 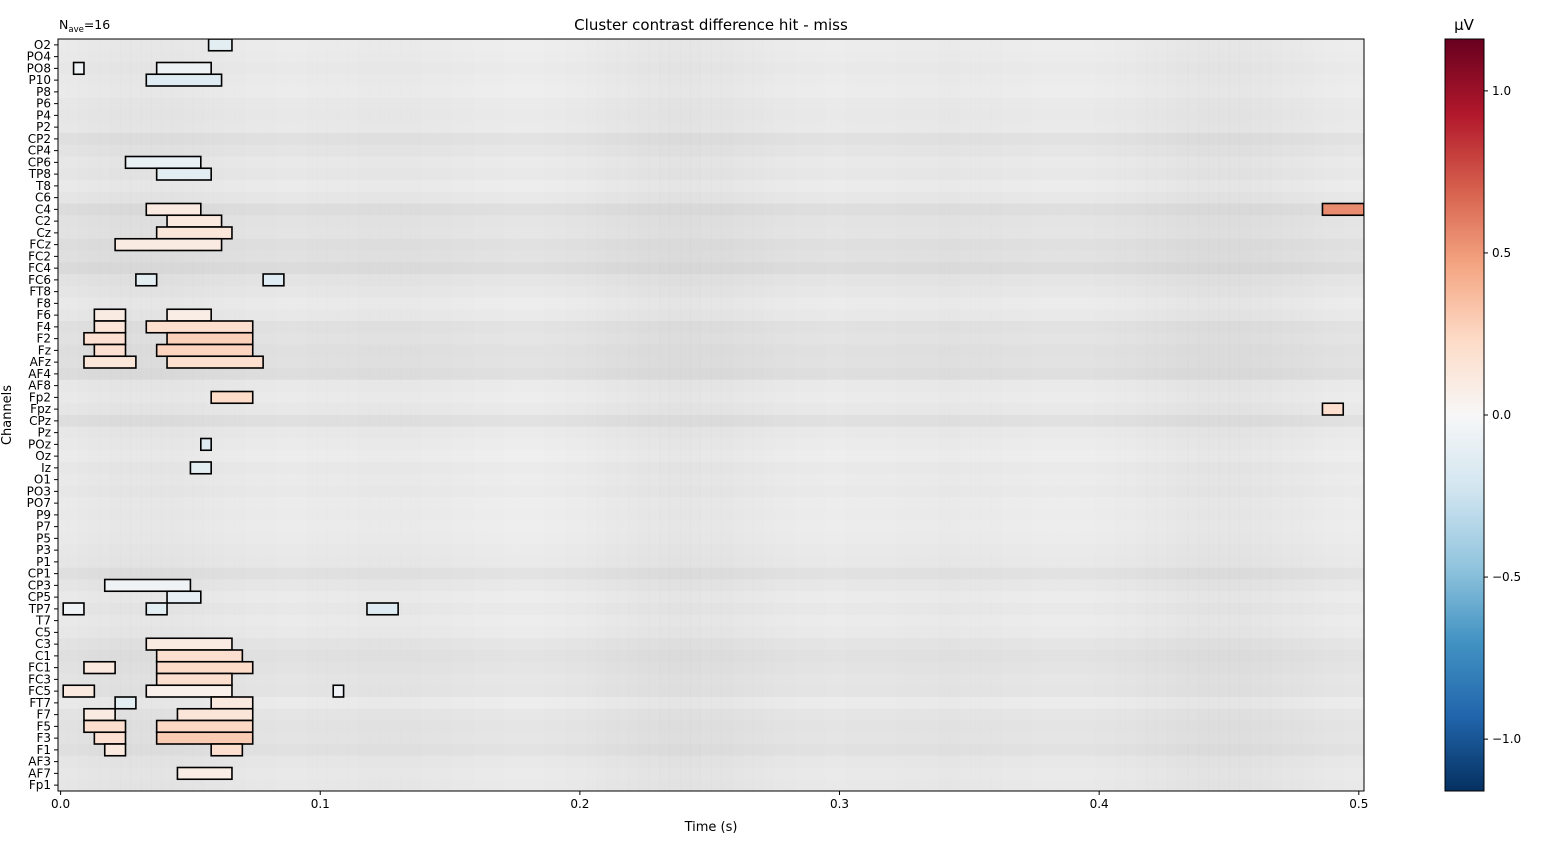 I want to click on heatmap-row-FC2, so click(x=711, y=256).